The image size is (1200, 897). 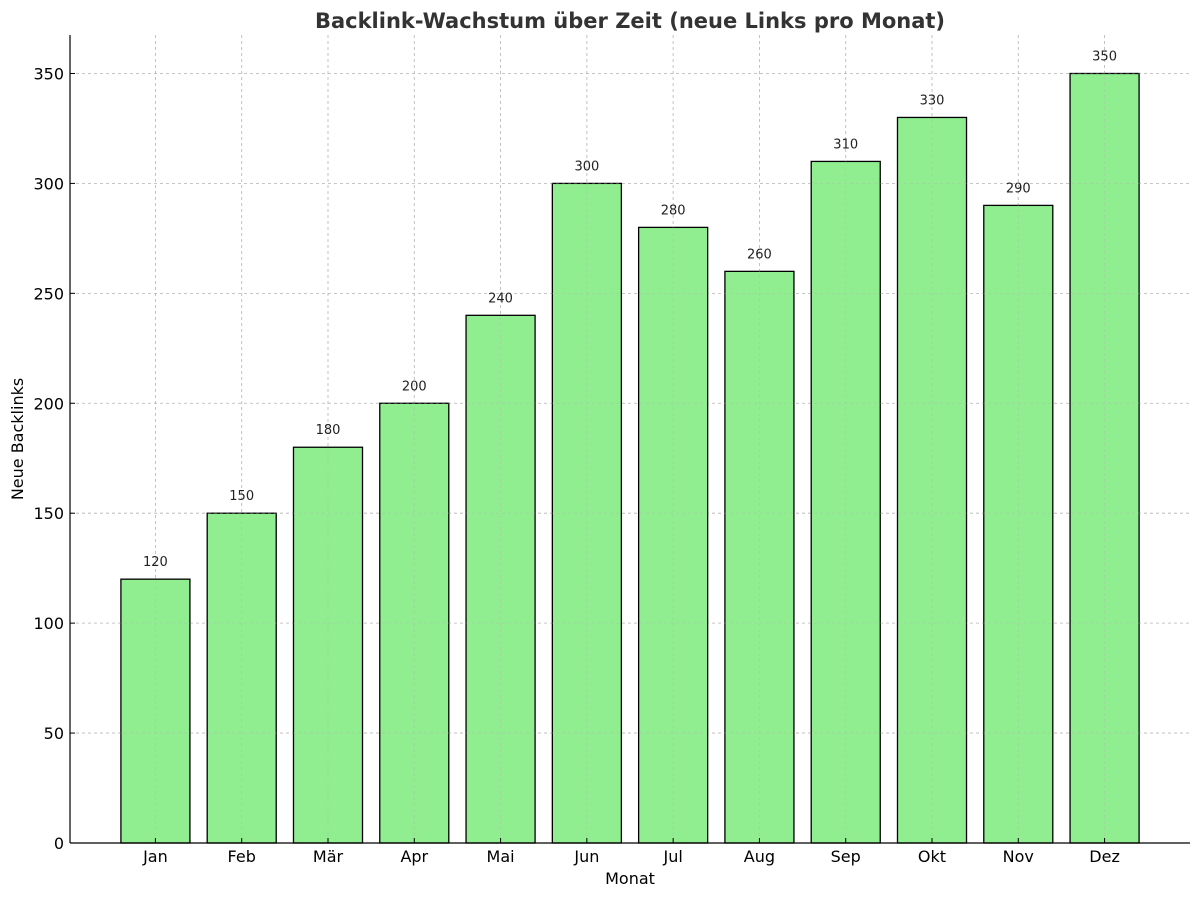 What do you see at coordinates (501, 856) in the screenshot?
I see `x-tick-label: Mai` at bounding box center [501, 856].